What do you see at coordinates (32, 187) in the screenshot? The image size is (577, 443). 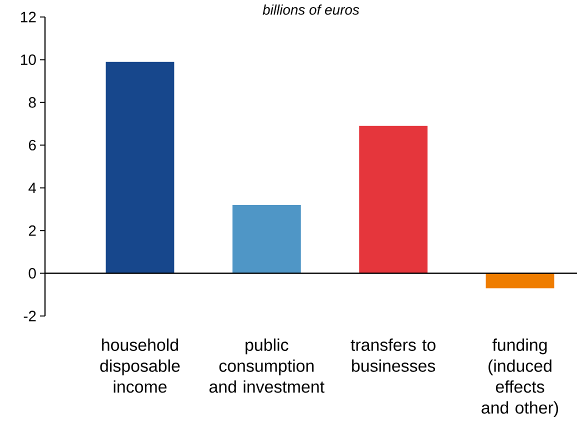 I see `y-tick-label: 4` at bounding box center [32, 187].